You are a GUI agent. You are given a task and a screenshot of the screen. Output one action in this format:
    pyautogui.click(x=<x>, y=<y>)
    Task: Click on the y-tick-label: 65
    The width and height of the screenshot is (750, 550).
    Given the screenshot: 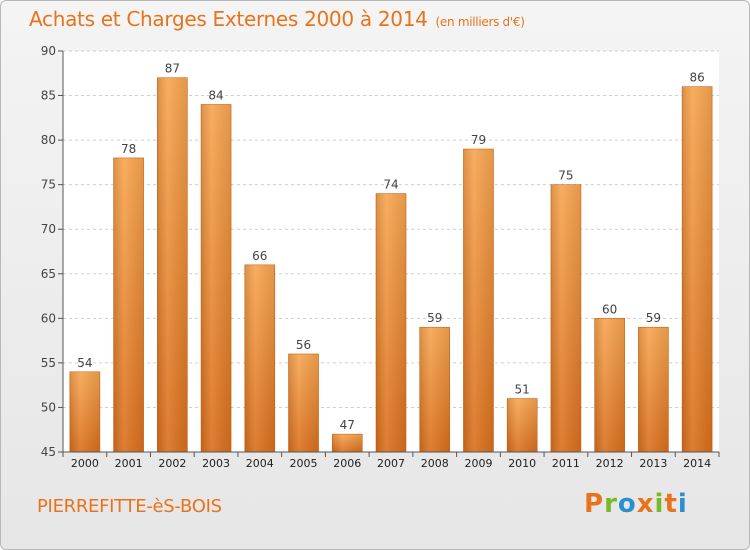 What is the action you would take?
    pyautogui.click(x=48, y=274)
    